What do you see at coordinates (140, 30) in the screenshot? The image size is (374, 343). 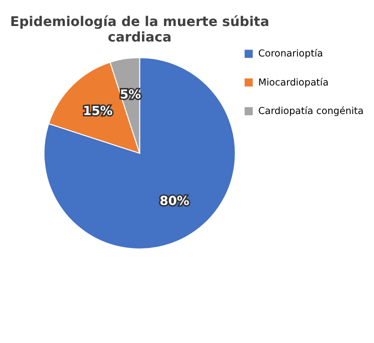 I see `chart-title: Epidemiología de la muerte súbita cardiaca` at bounding box center [140, 30].